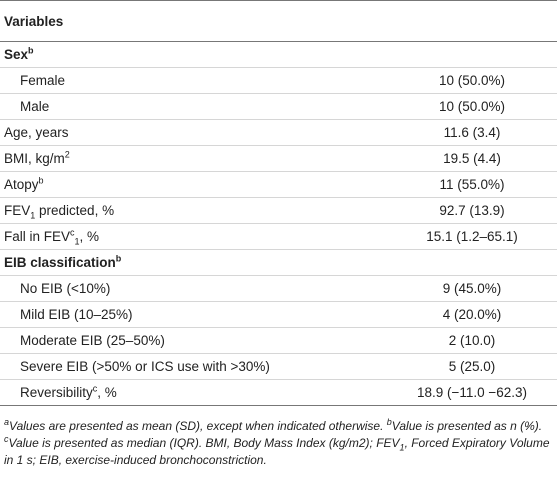  I want to click on table-row: Reversibilityc, % 18.9 (−11.0 −62.3), so click(278, 392).